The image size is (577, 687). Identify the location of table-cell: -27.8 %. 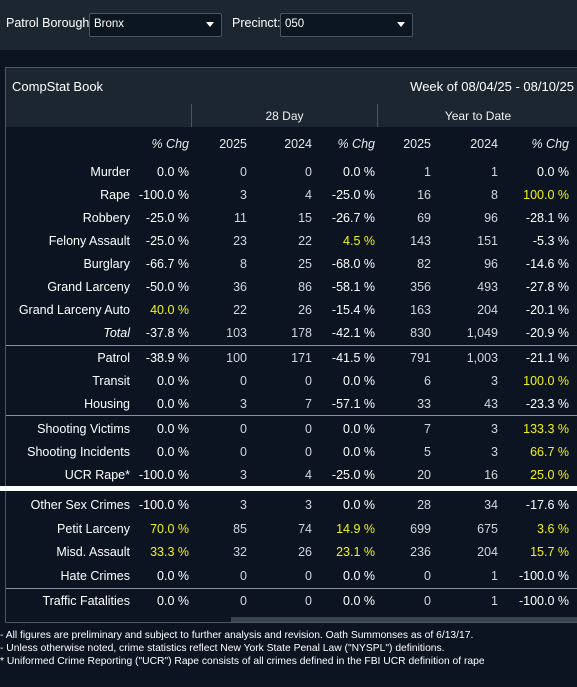
(547, 287).